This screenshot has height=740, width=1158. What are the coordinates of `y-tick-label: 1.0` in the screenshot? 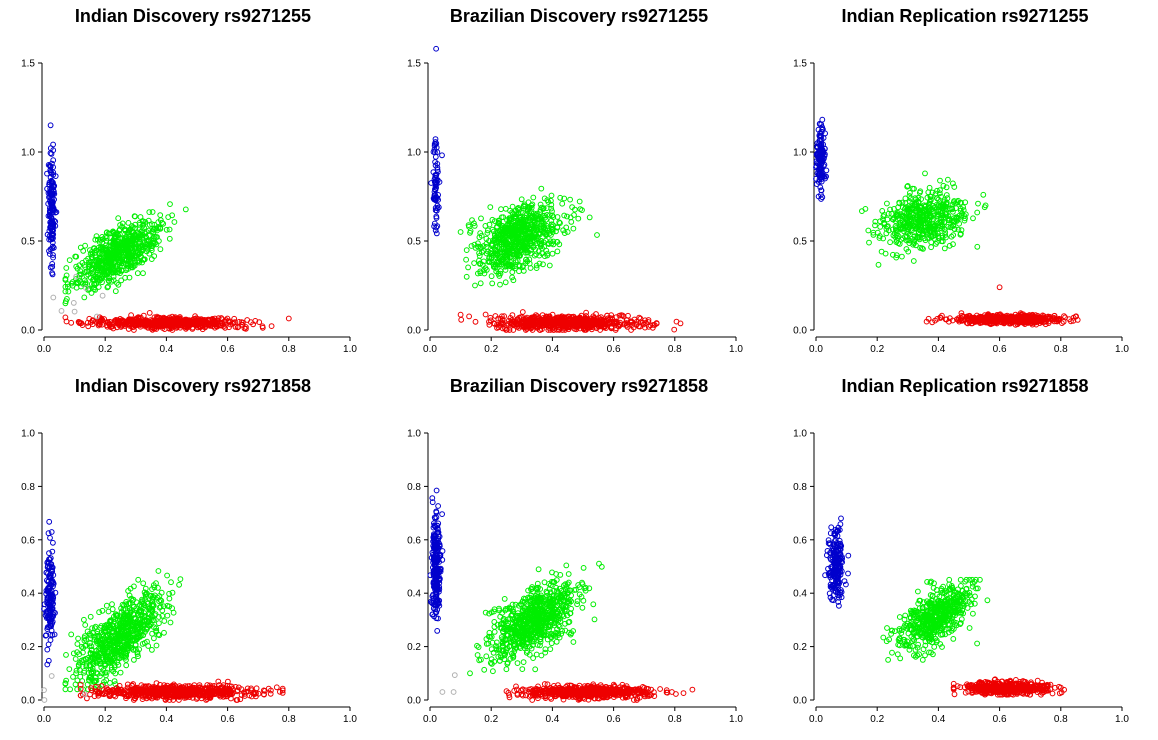 It's located at (414, 153).